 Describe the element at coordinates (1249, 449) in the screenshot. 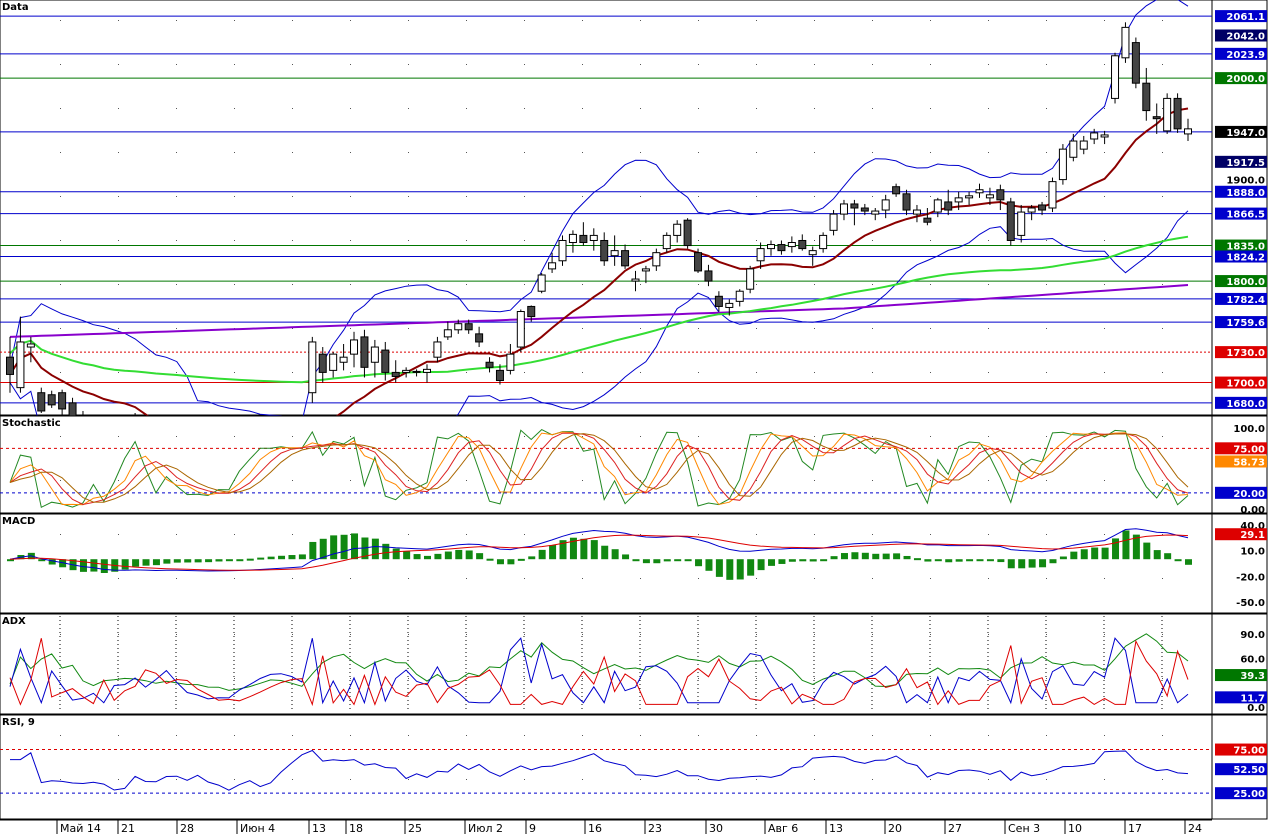

I see `price-badge-label: 75.00` at that location.